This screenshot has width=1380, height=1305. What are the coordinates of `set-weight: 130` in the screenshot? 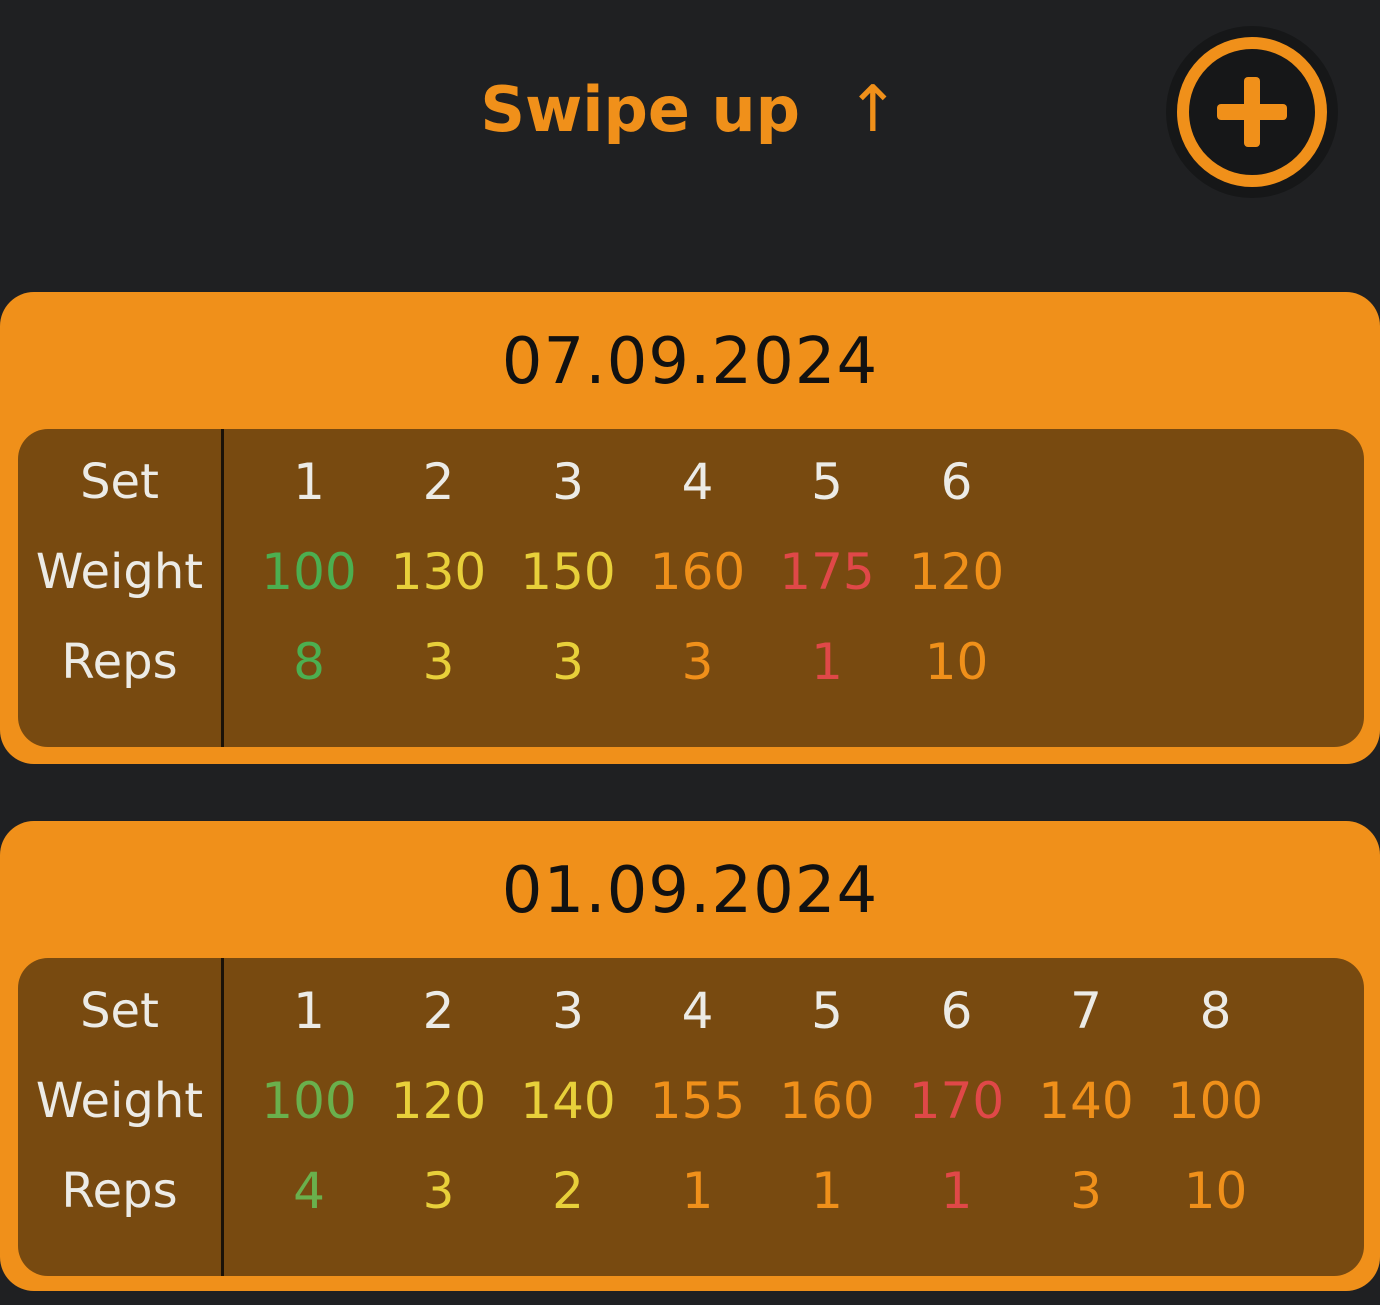 It's located at (438, 572).